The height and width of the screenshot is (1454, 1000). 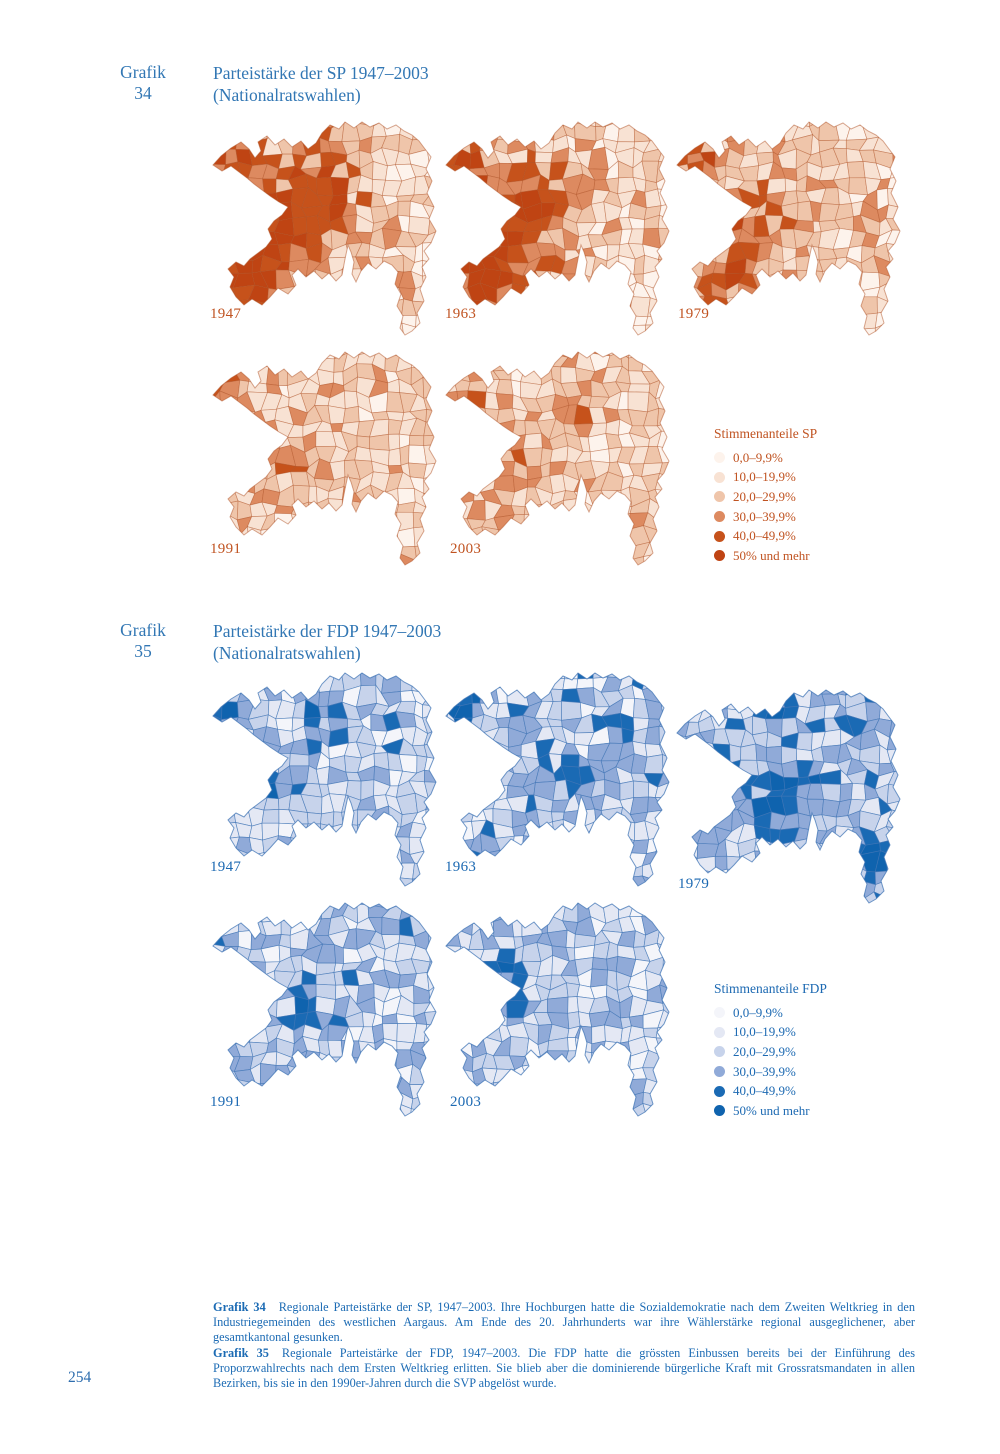 I want to click on page-number: 254, so click(x=80, y=1377).